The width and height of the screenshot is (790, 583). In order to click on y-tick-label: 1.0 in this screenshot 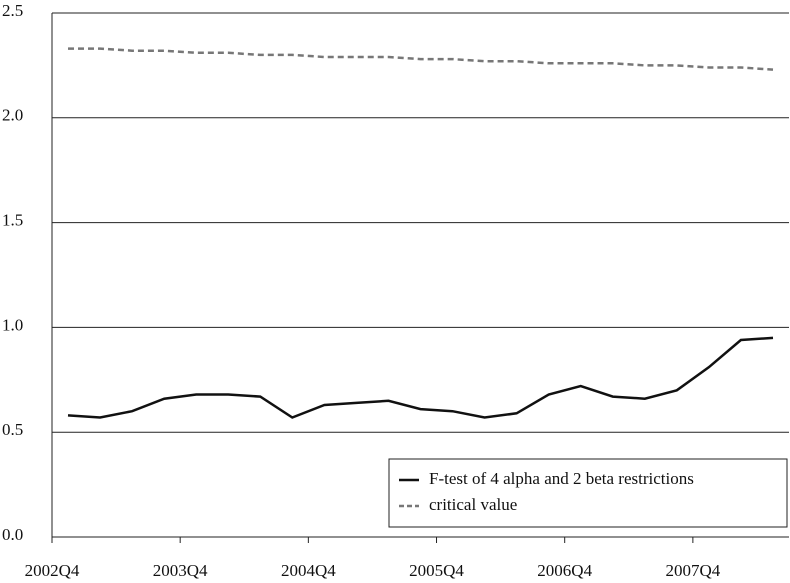, I will do `click(12, 324)`.